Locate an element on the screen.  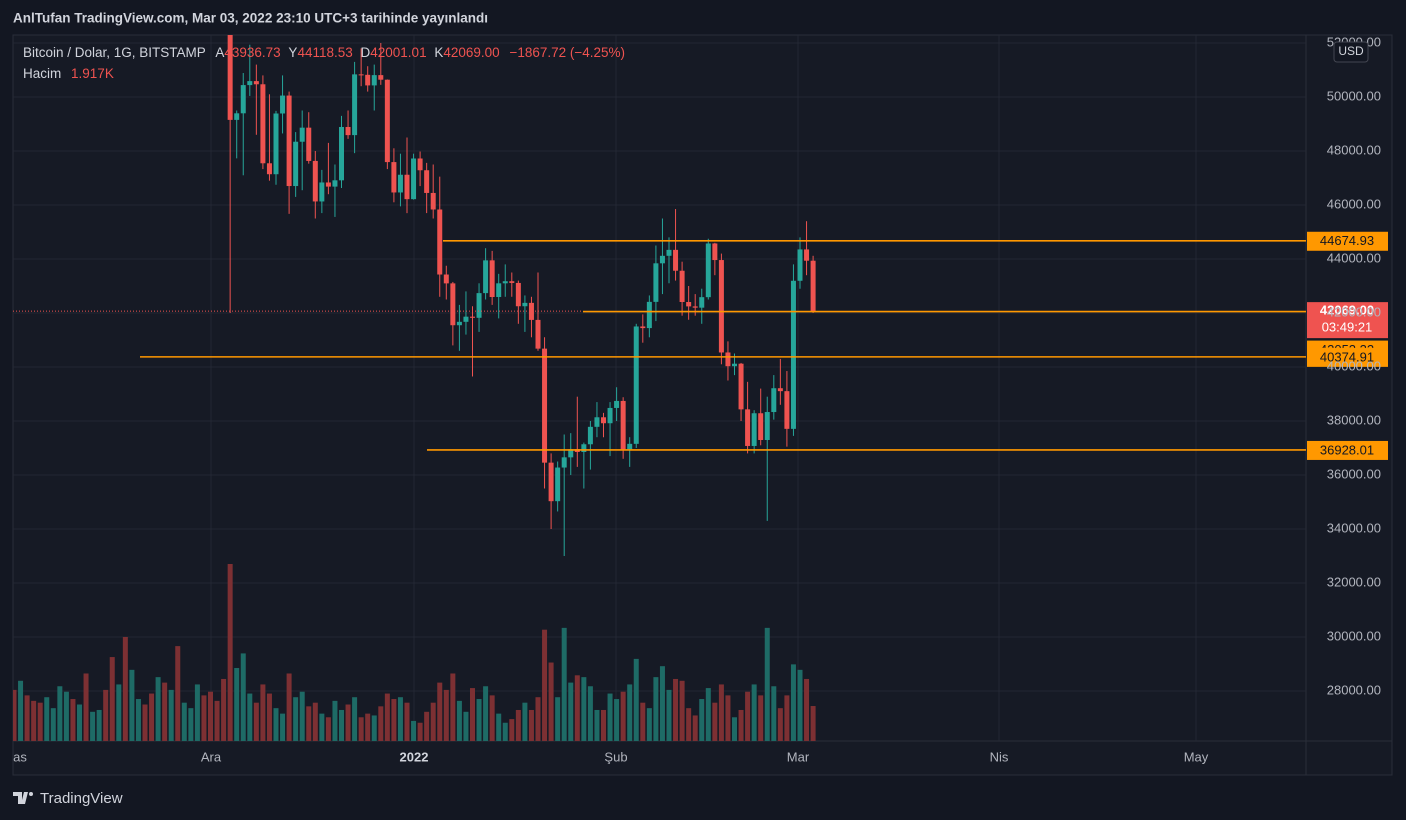
y-tick-label: 36000.00 is located at coordinates (1354, 473).